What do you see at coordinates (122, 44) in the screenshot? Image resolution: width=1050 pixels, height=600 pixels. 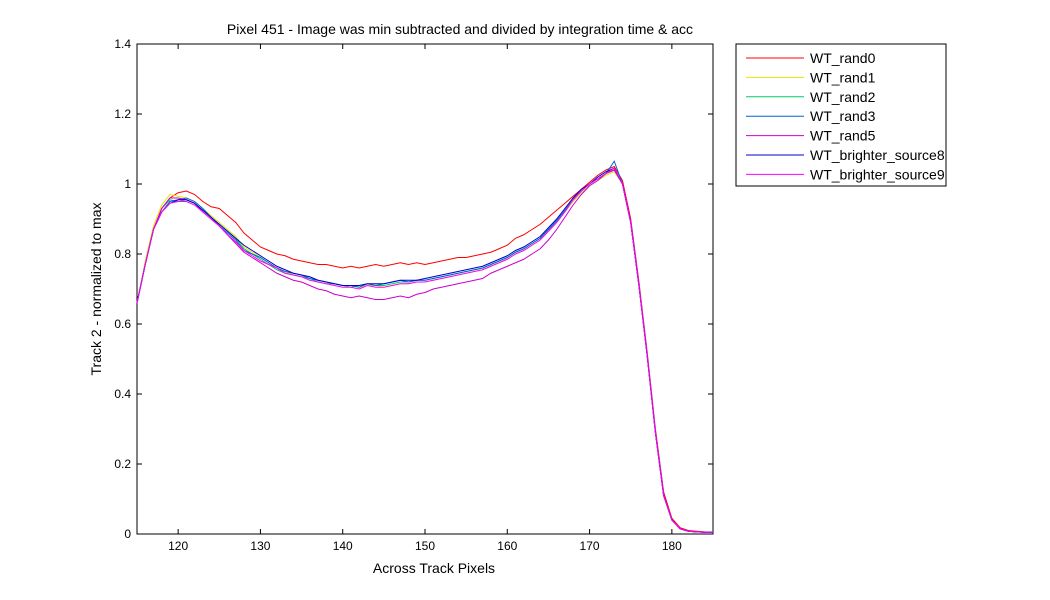 I see `y-tick-label: 1.4` at bounding box center [122, 44].